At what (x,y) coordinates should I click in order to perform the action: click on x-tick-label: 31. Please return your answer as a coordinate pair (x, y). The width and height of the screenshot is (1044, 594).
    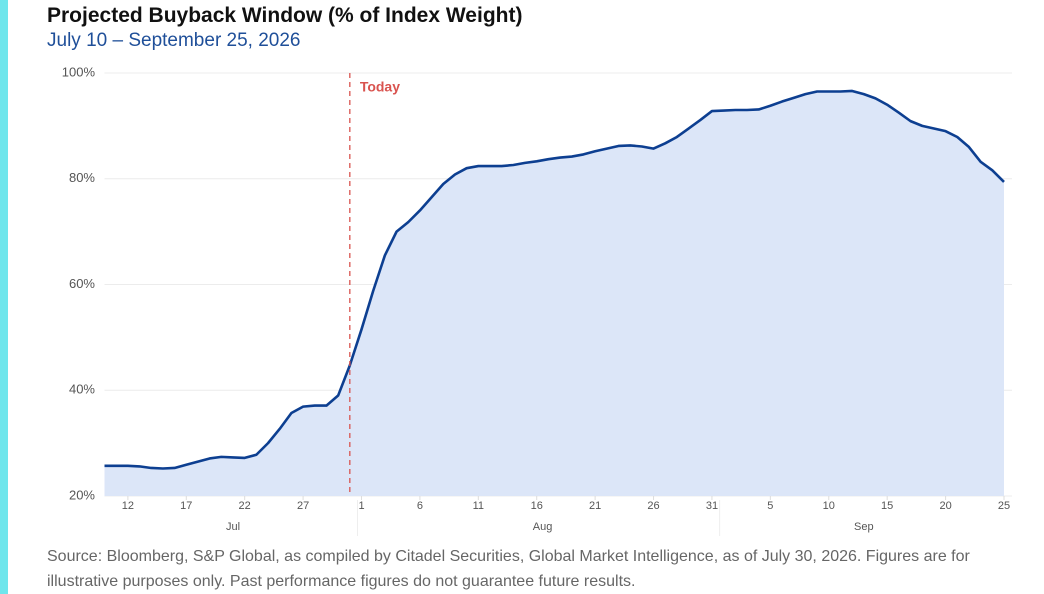
    Looking at the image, I should click on (712, 506).